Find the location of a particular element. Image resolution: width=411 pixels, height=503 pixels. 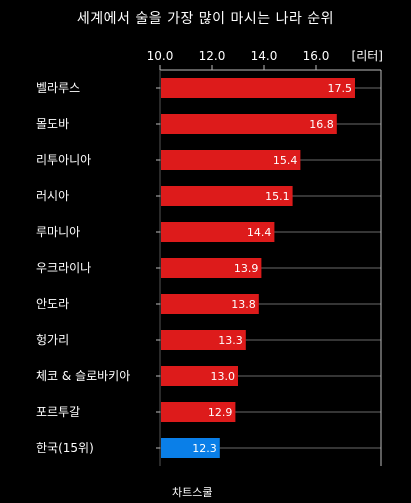

category-label: 러시아 is located at coordinates (52, 196).